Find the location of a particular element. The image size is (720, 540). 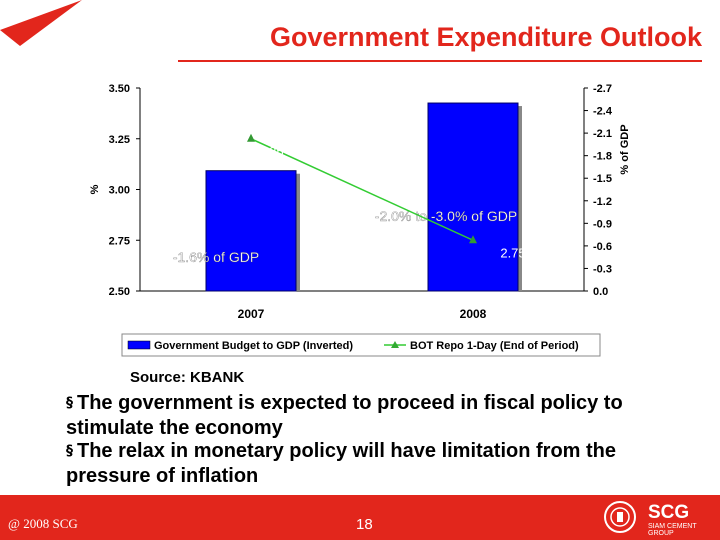

left-tick-label: 2.50 is located at coordinates (119, 292).